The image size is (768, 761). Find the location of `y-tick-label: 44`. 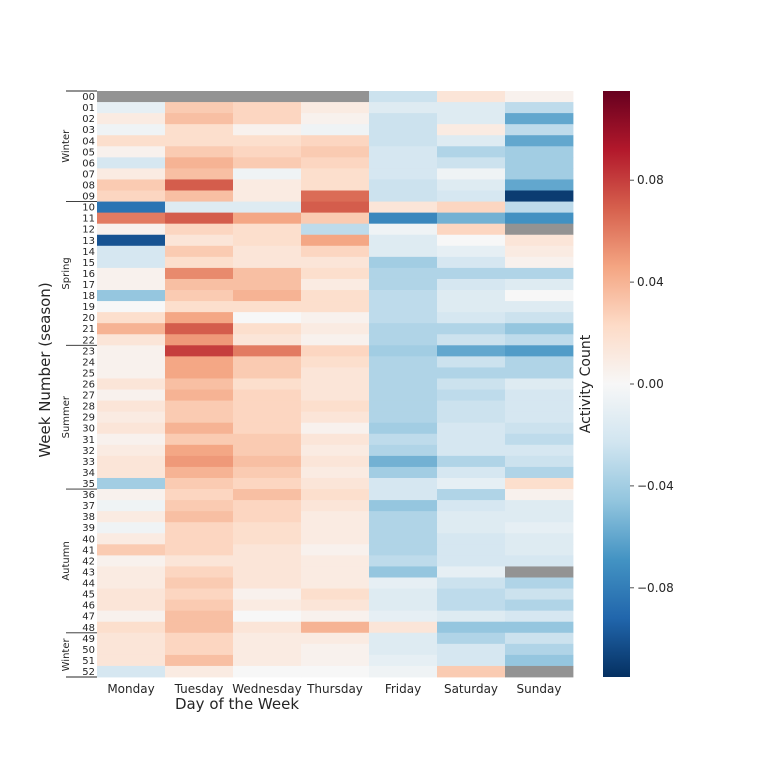

y-tick-label: 44 is located at coordinates (88, 584).